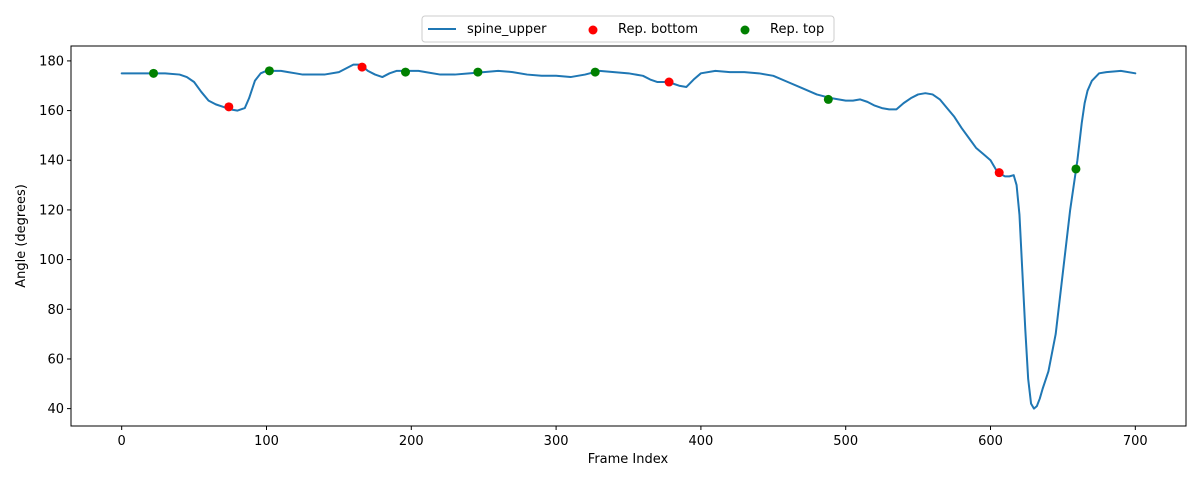 Image resolution: width=1200 pixels, height=480 pixels. What do you see at coordinates (21, 236) in the screenshot?
I see `y-axis-label: Angle (degrees)` at bounding box center [21, 236].